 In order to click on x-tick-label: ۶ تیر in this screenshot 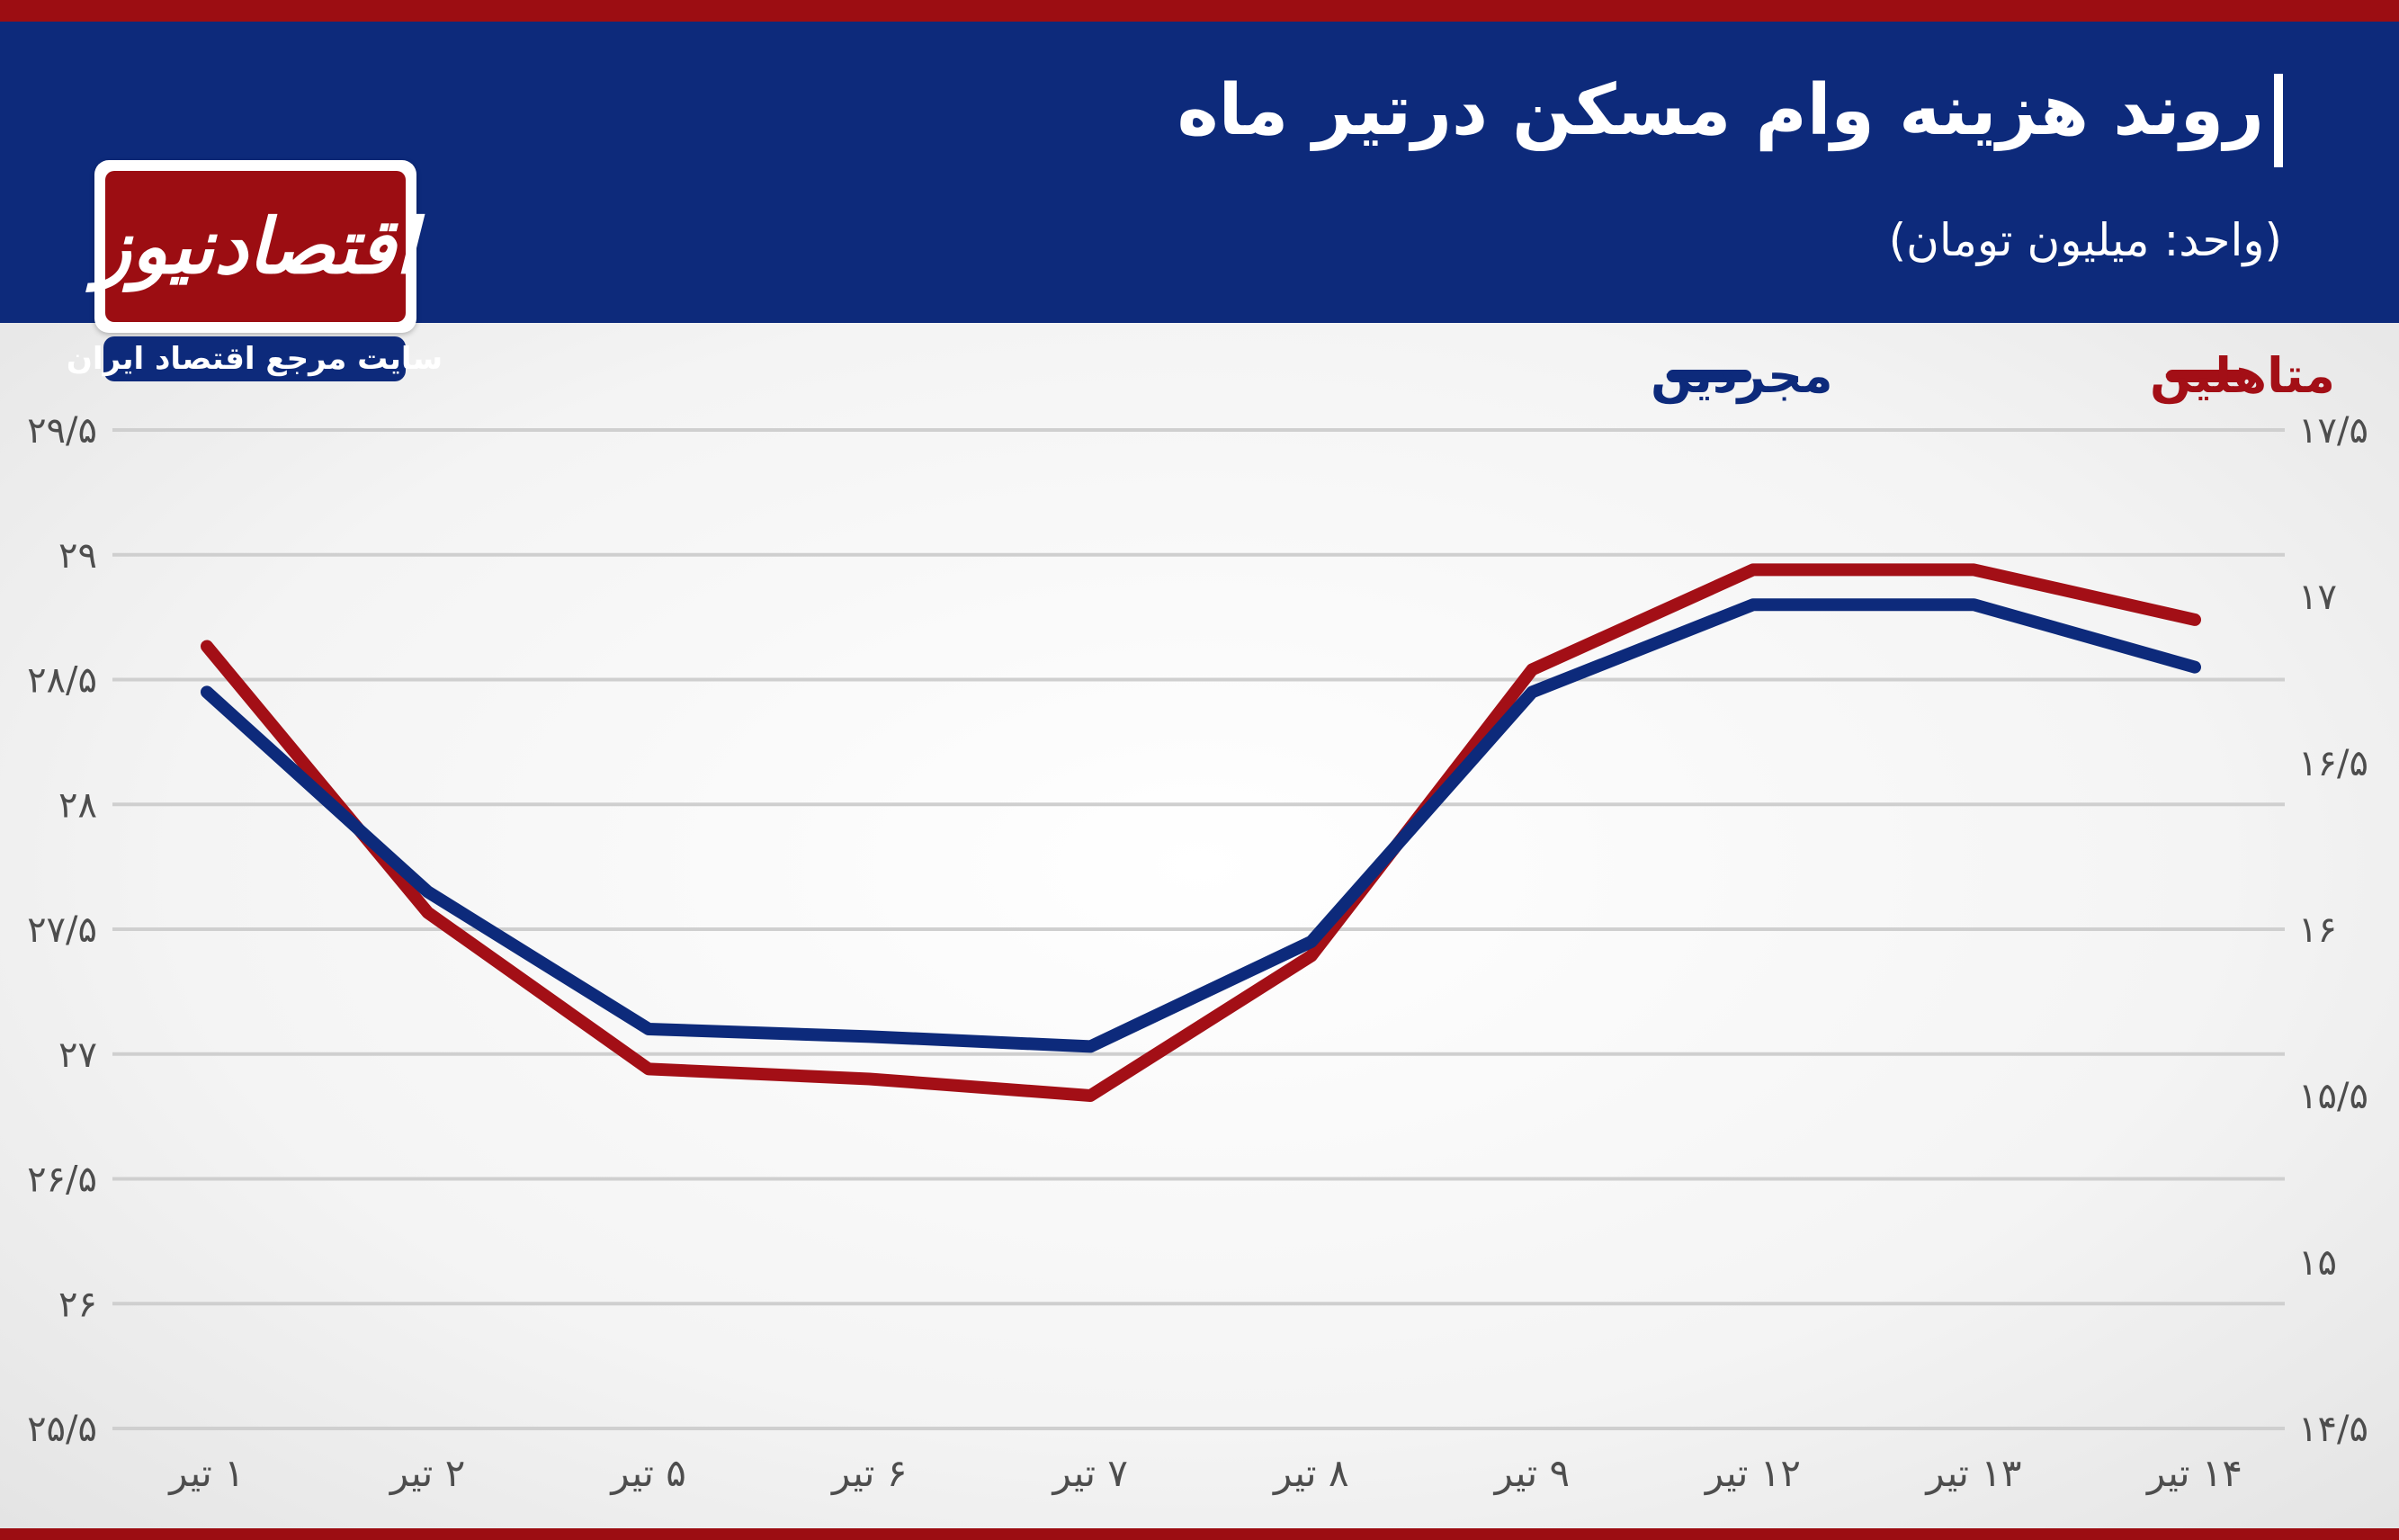, I will do `click(869, 1473)`.